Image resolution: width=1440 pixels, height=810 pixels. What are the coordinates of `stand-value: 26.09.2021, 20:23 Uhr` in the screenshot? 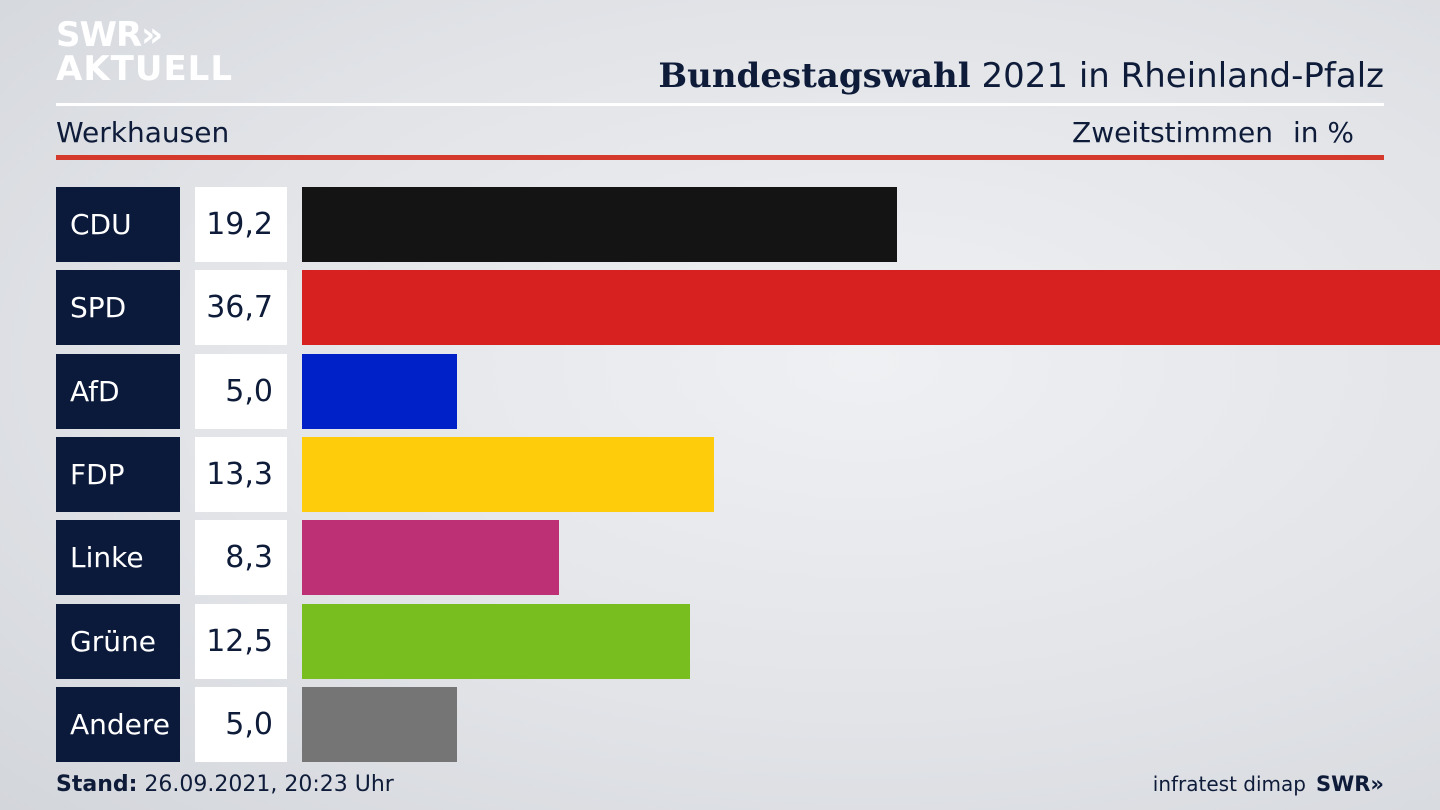 It's located at (265, 784).